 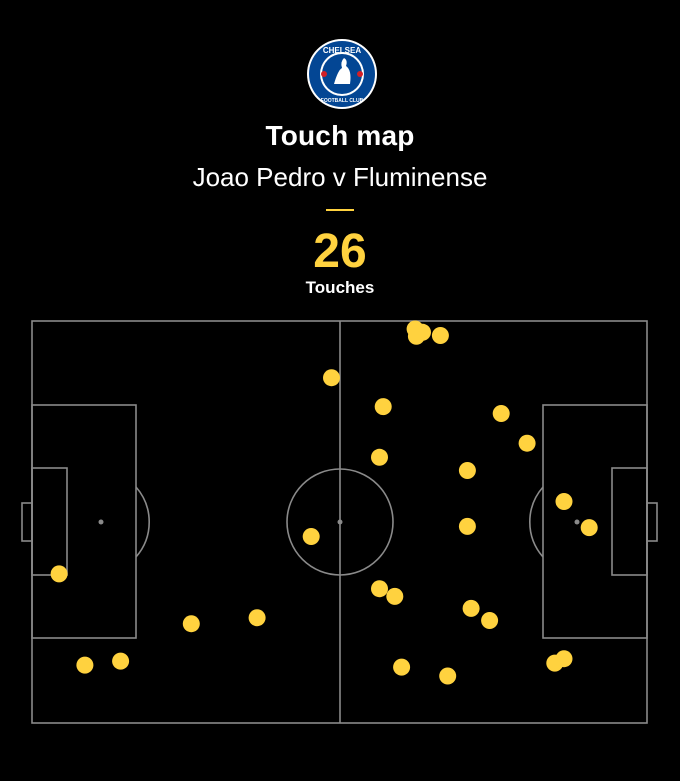 What do you see at coordinates (652, 522) in the screenshot?
I see `right-goal` at bounding box center [652, 522].